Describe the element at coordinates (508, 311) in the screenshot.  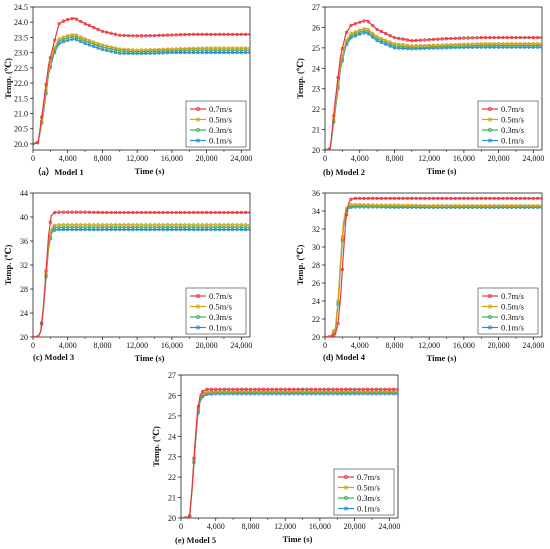
I see `legend: 0.7m/s0.5m/s0.3m/s0.1m/s` at that location.